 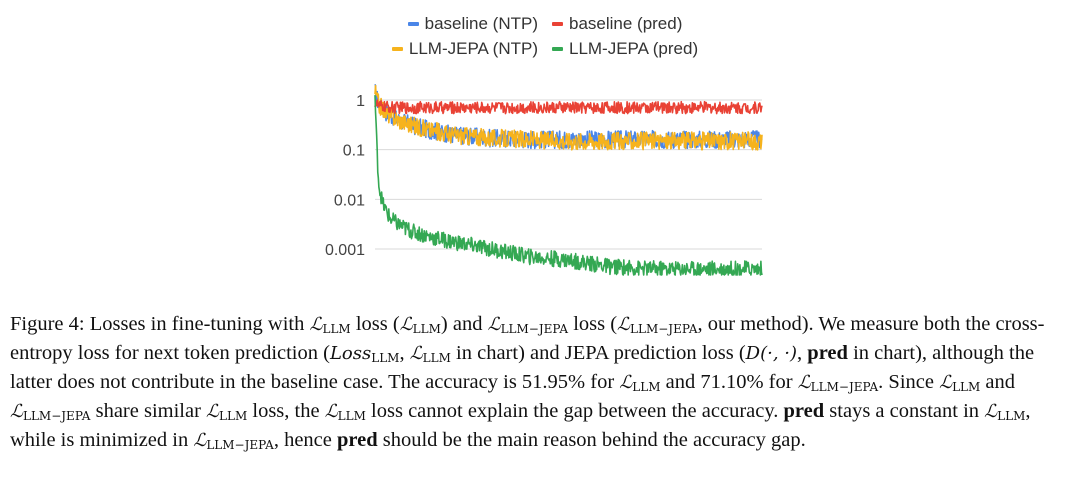 I want to click on legend-item: baseline (NTP), so click(x=472, y=24).